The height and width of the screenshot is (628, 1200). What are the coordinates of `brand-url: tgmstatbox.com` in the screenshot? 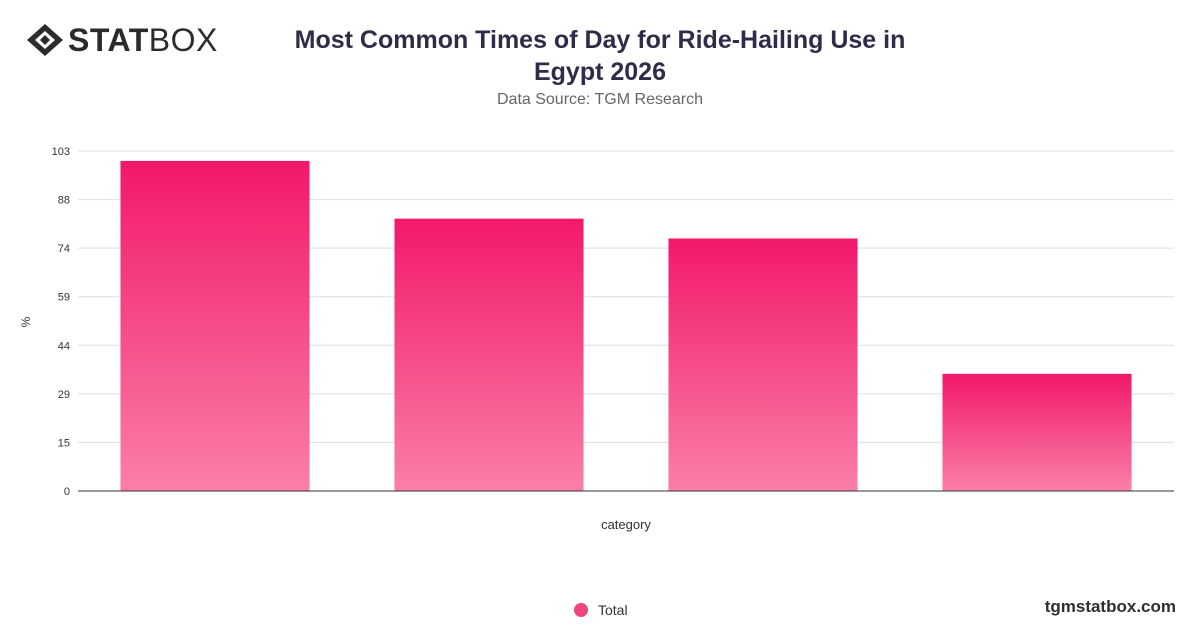 It's located at (1110, 606).